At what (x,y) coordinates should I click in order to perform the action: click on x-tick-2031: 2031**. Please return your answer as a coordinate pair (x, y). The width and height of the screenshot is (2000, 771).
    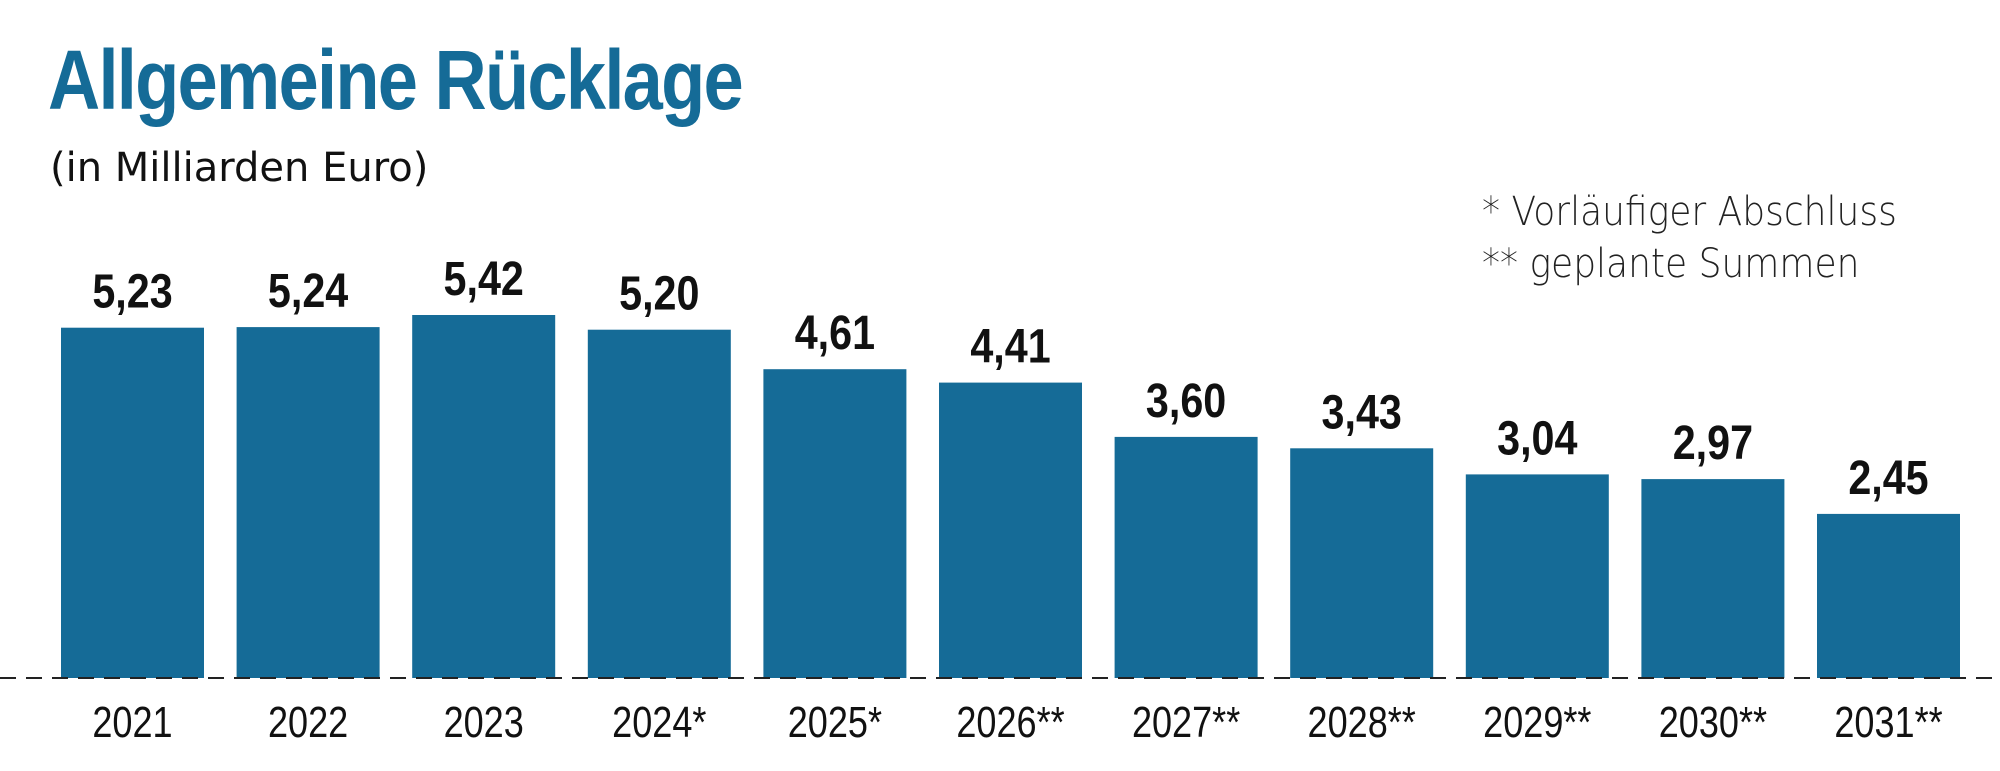
    Looking at the image, I should click on (1888, 722).